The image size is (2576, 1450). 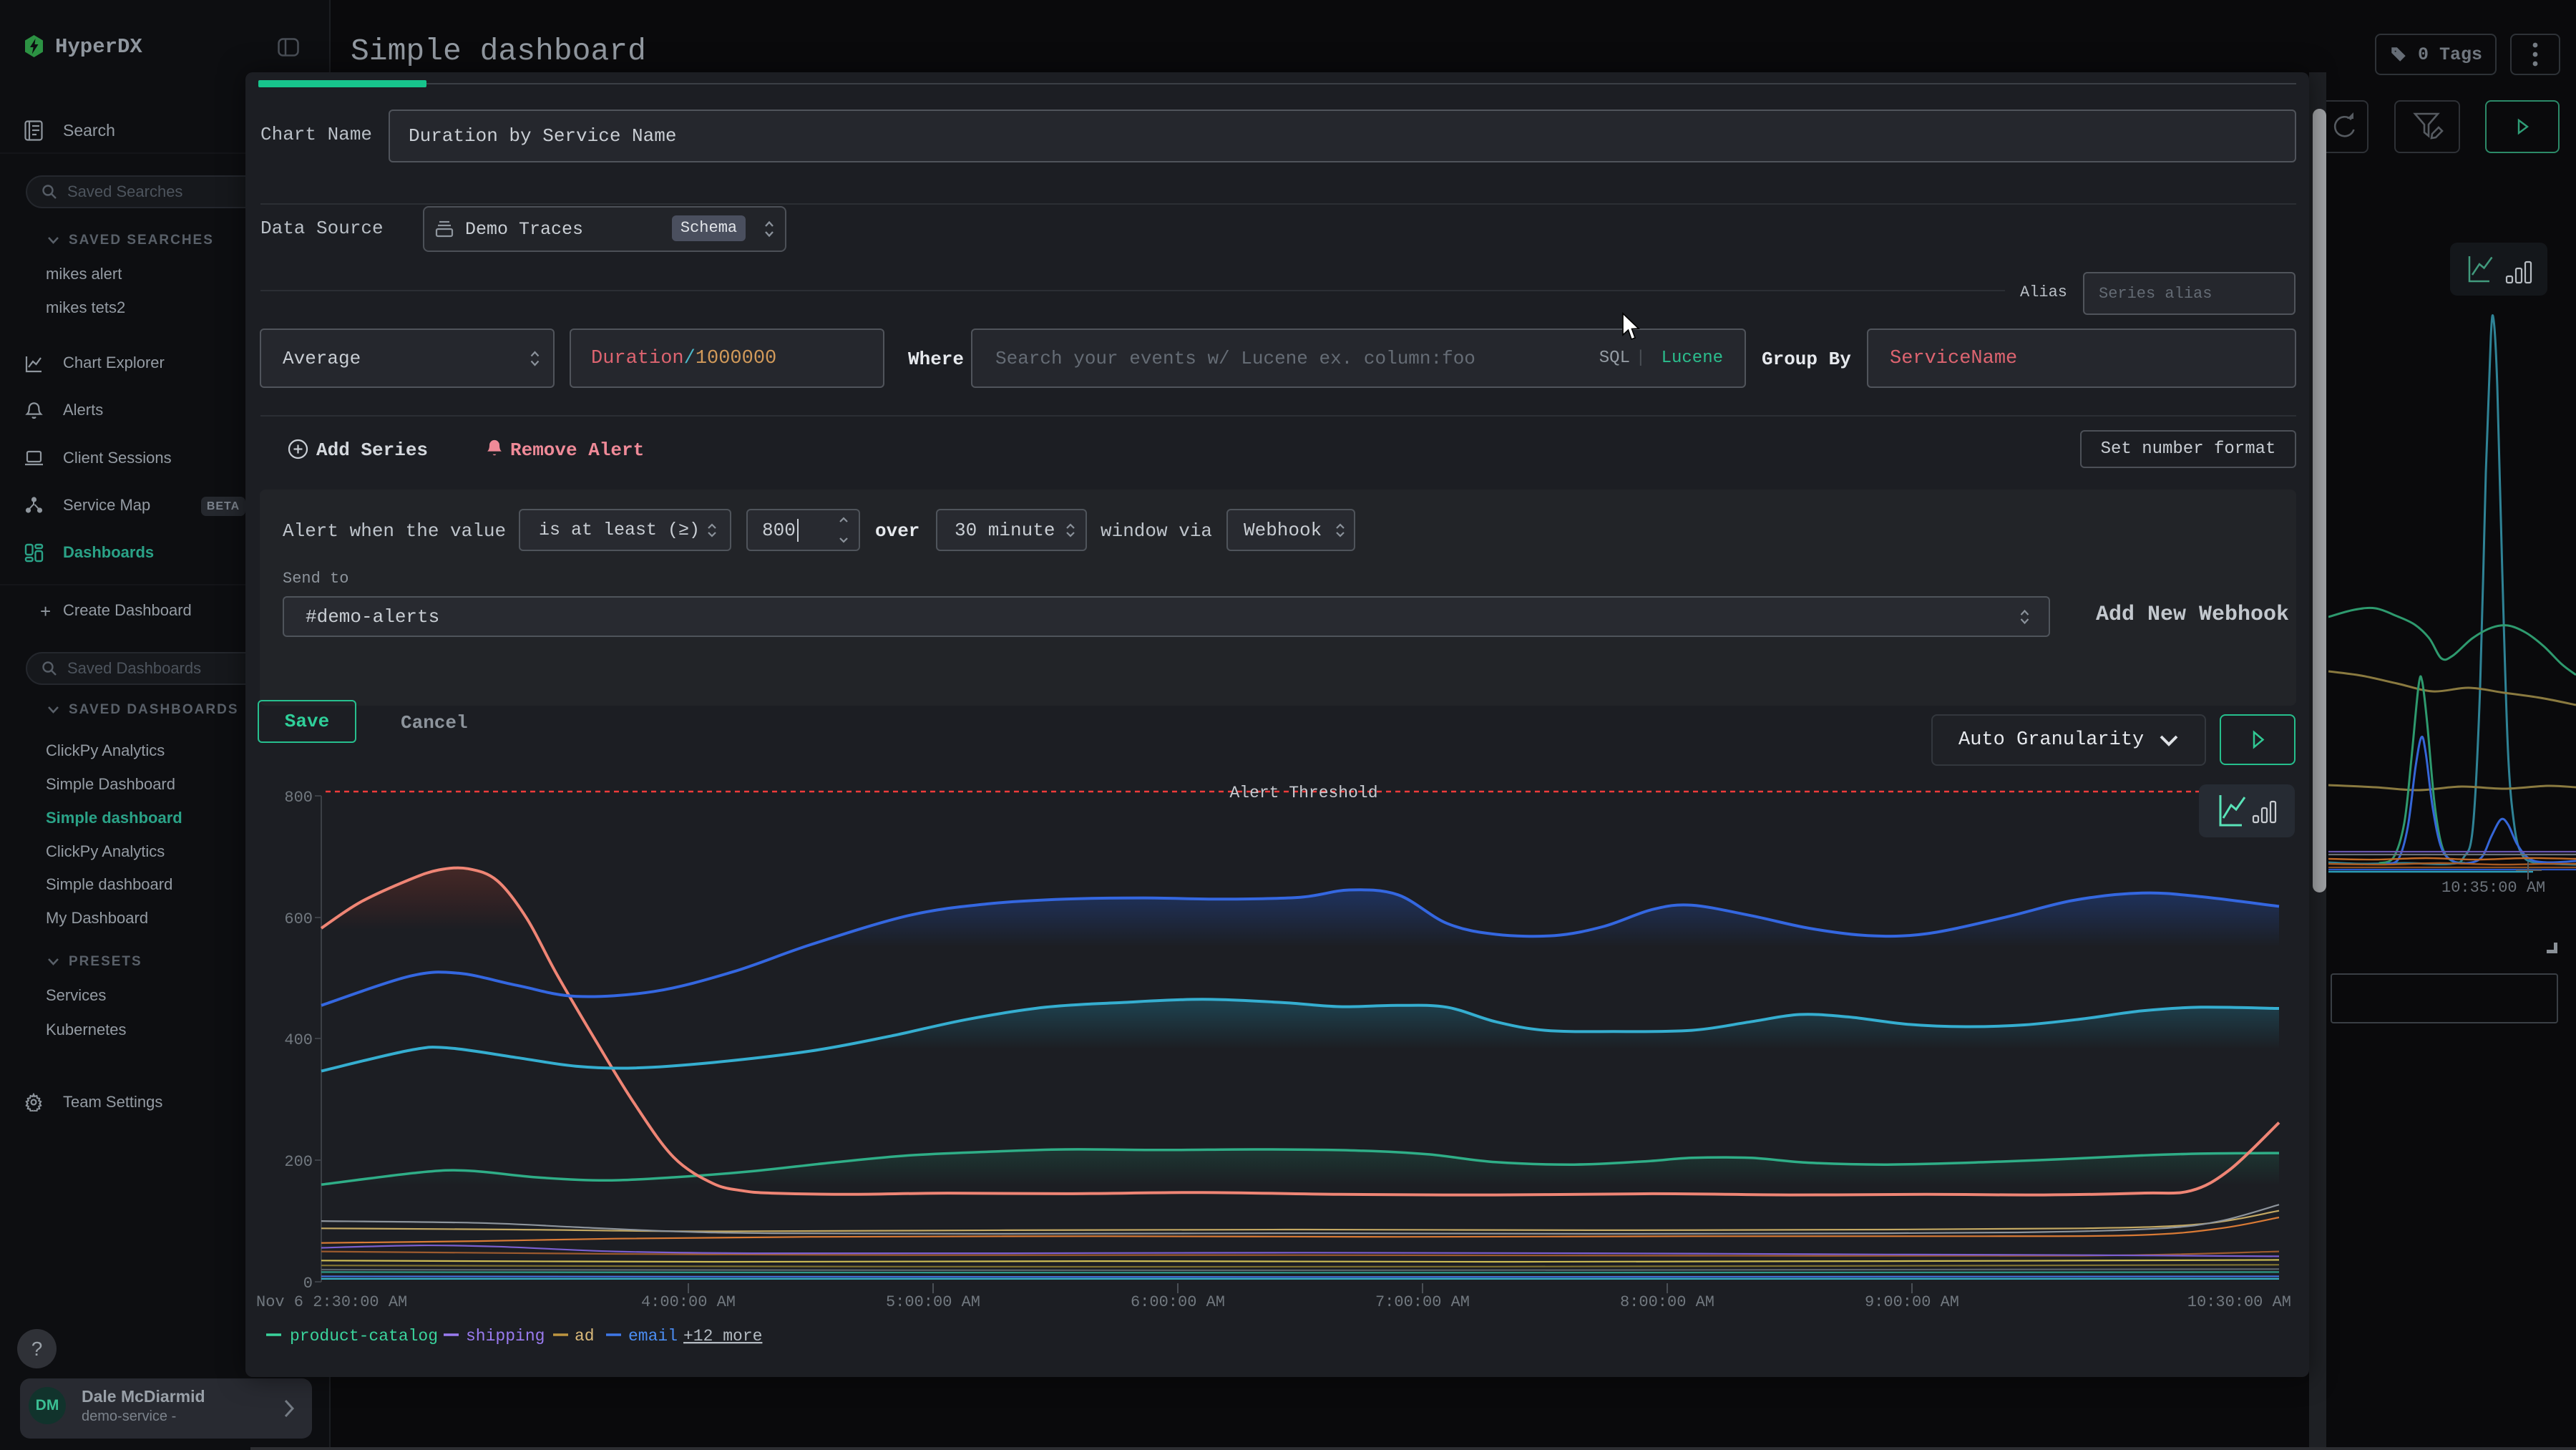 What do you see at coordinates (1912, 1302) in the screenshot?
I see `svg-text: 9:00:00 AM` at bounding box center [1912, 1302].